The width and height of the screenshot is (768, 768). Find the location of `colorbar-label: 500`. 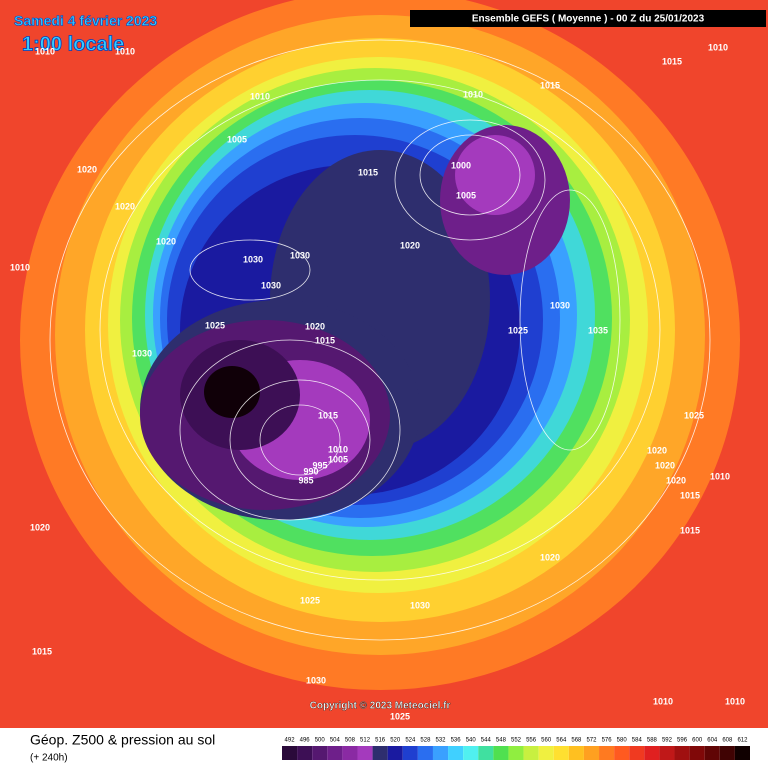

colorbar-label: 500 is located at coordinates (320, 741).